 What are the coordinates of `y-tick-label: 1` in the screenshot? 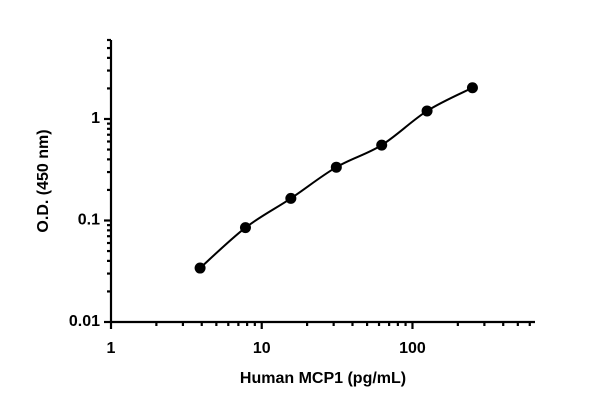 It's located at (95, 118).